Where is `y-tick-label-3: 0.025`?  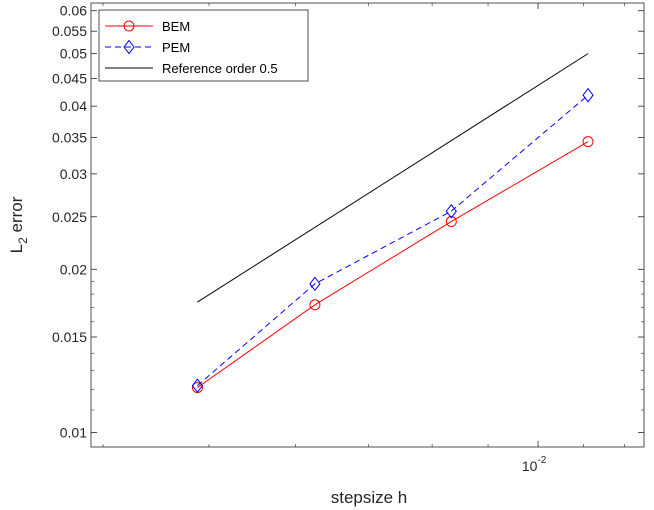 y-tick-label-3: 0.025 is located at coordinates (69, 217).